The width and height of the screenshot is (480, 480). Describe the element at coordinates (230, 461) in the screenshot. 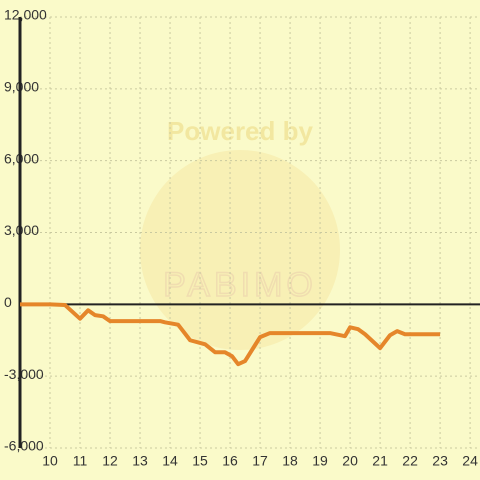

I see `x-tick-label: 16` at that location.